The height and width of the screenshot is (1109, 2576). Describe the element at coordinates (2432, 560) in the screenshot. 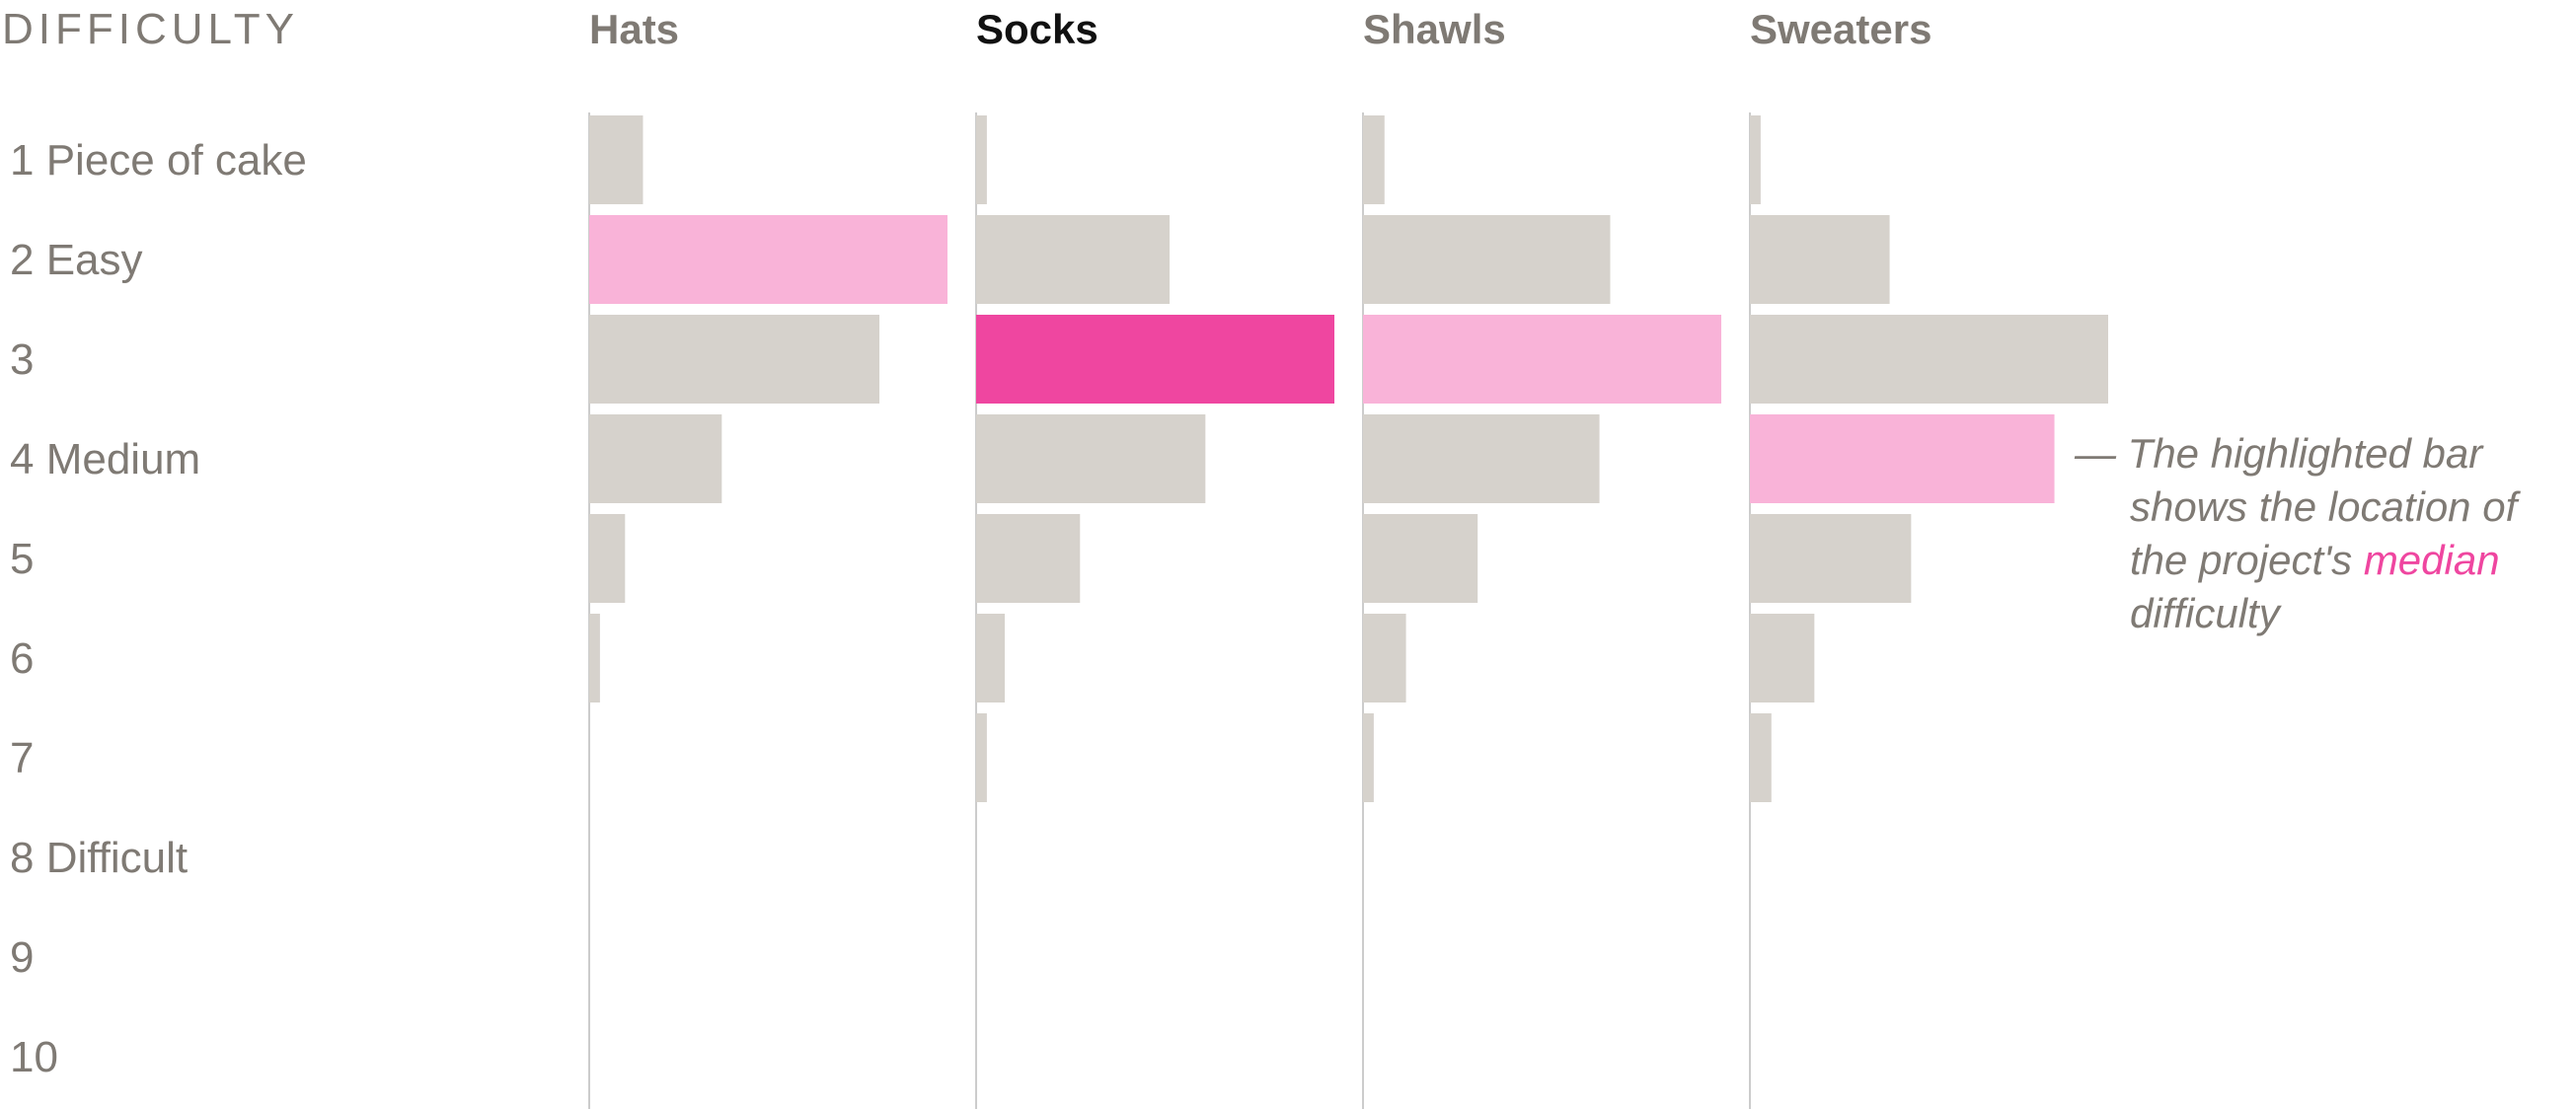

I see `annotation-highlight-median: median` at that location.